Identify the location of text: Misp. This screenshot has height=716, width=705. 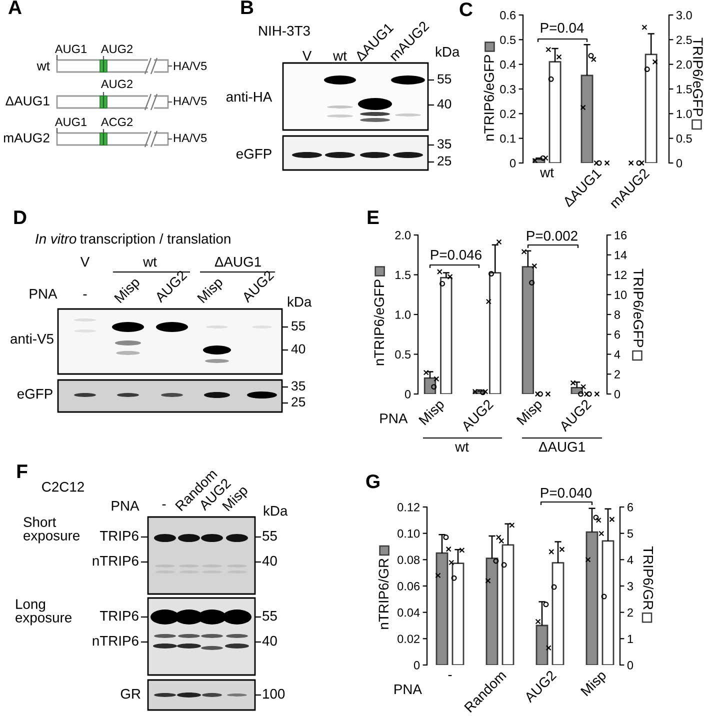
(128, 291).